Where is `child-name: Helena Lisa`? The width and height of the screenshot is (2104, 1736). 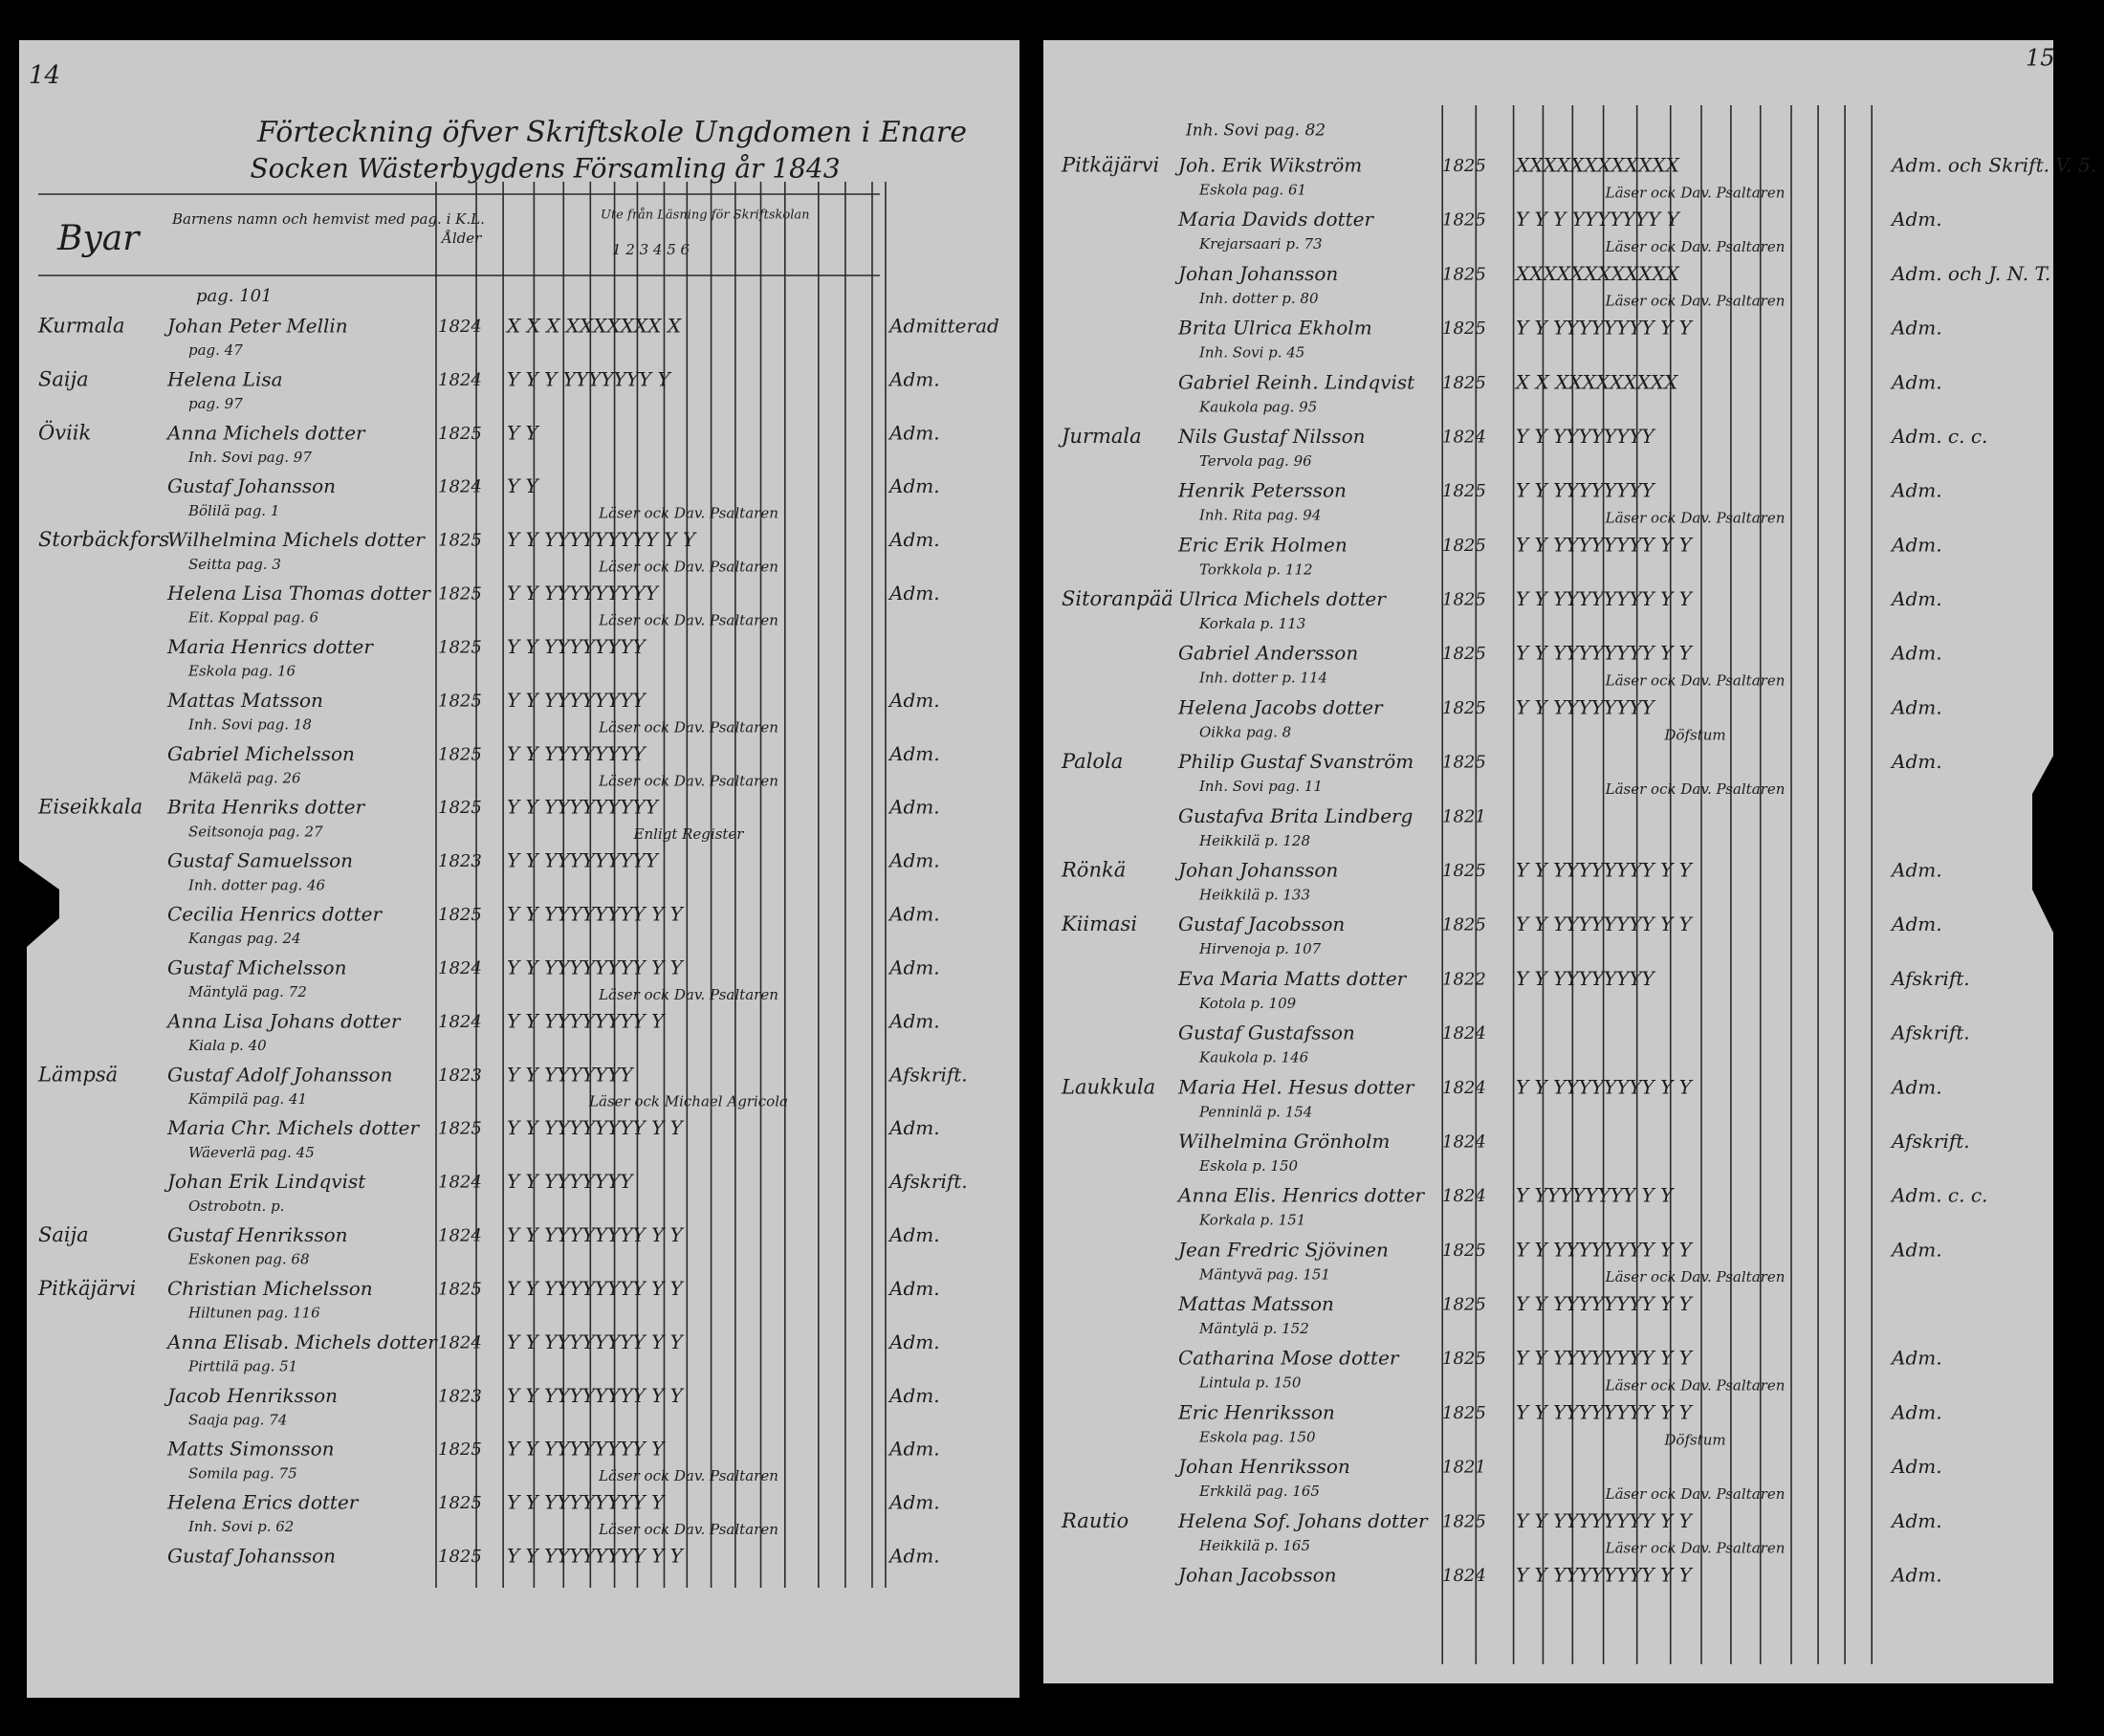 child-name: Helena Lisa is located at coordinates (224, 378).